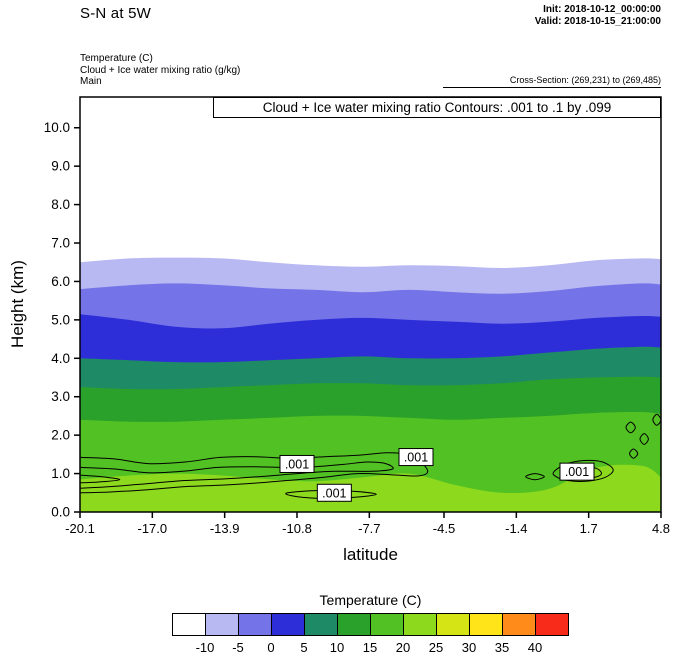  I want to click on x-tick-label: -1.4, so click(516, 528).